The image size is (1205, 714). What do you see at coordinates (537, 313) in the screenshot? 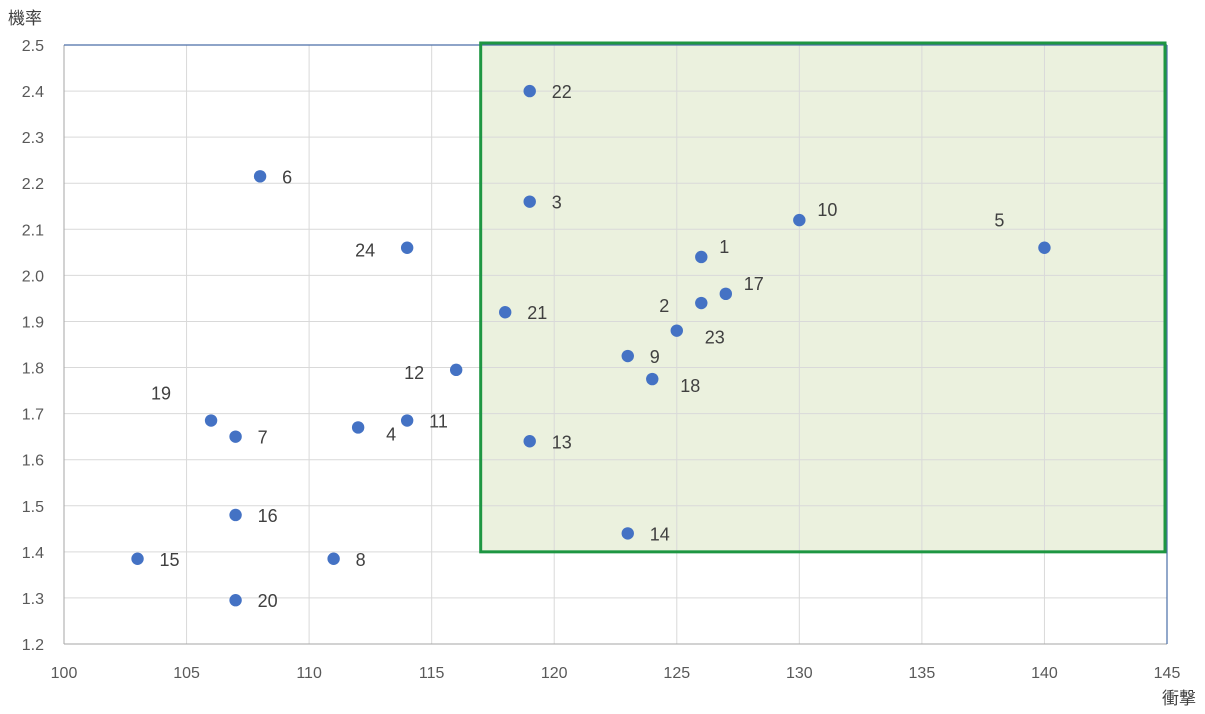
I see `data-point-label: 21` at bounding box center [537, 313].